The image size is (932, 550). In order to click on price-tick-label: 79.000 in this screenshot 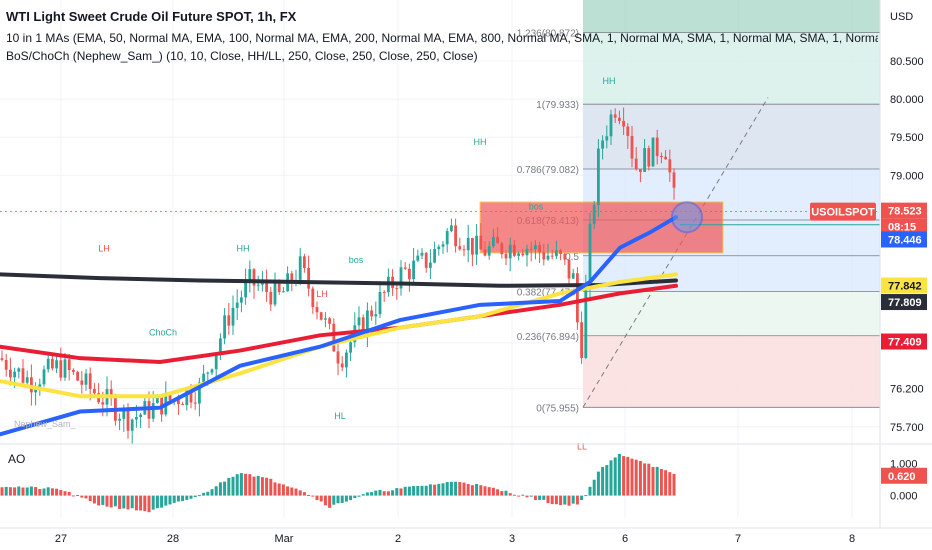, I will do `click(907, 176)`.